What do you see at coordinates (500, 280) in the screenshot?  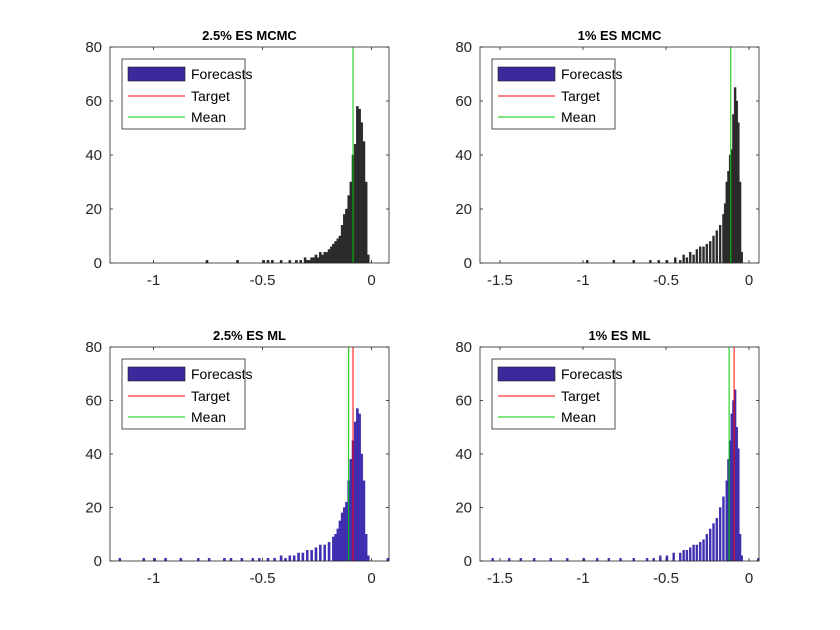 I see `x-tick-label: -1.5` at bounding box center [500, 280].